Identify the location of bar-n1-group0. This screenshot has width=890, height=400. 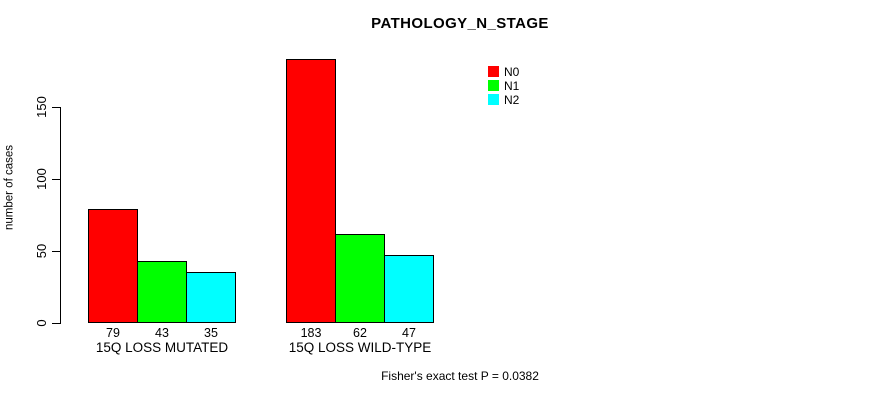
(162, 291).